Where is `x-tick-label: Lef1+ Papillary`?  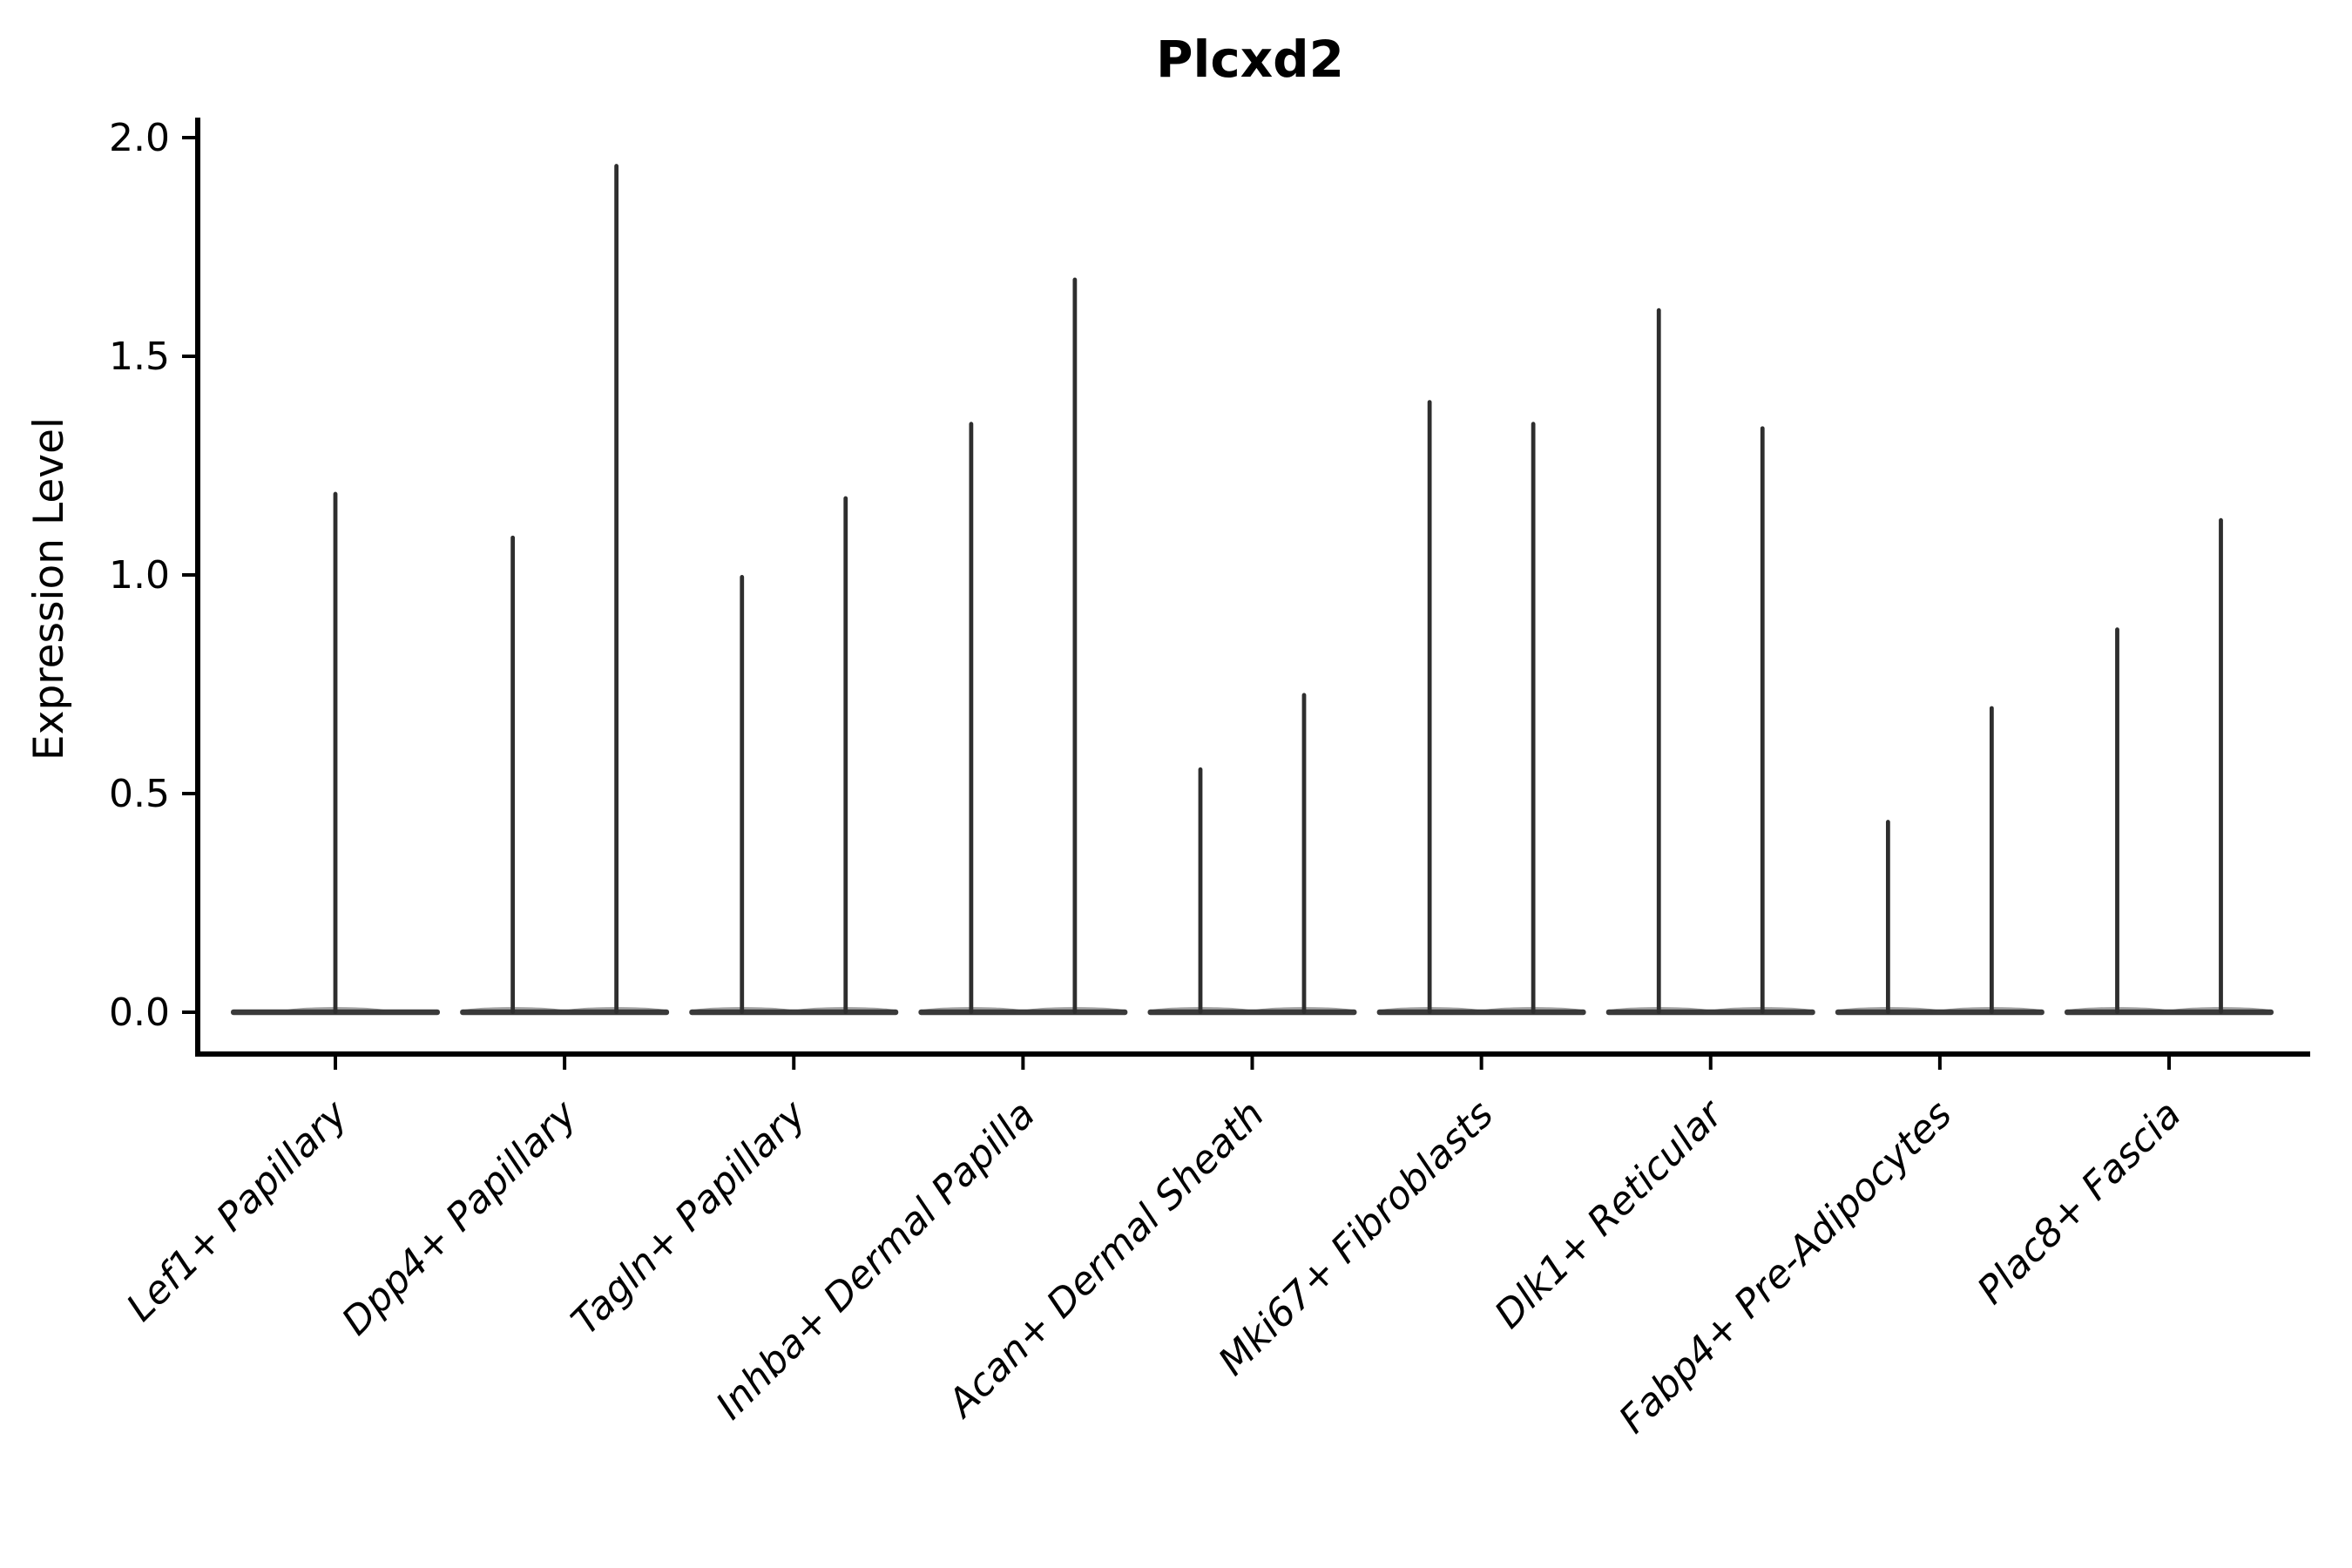 x-tick-label: Lef1+ Papillary is located at coordinates (238, 1211).